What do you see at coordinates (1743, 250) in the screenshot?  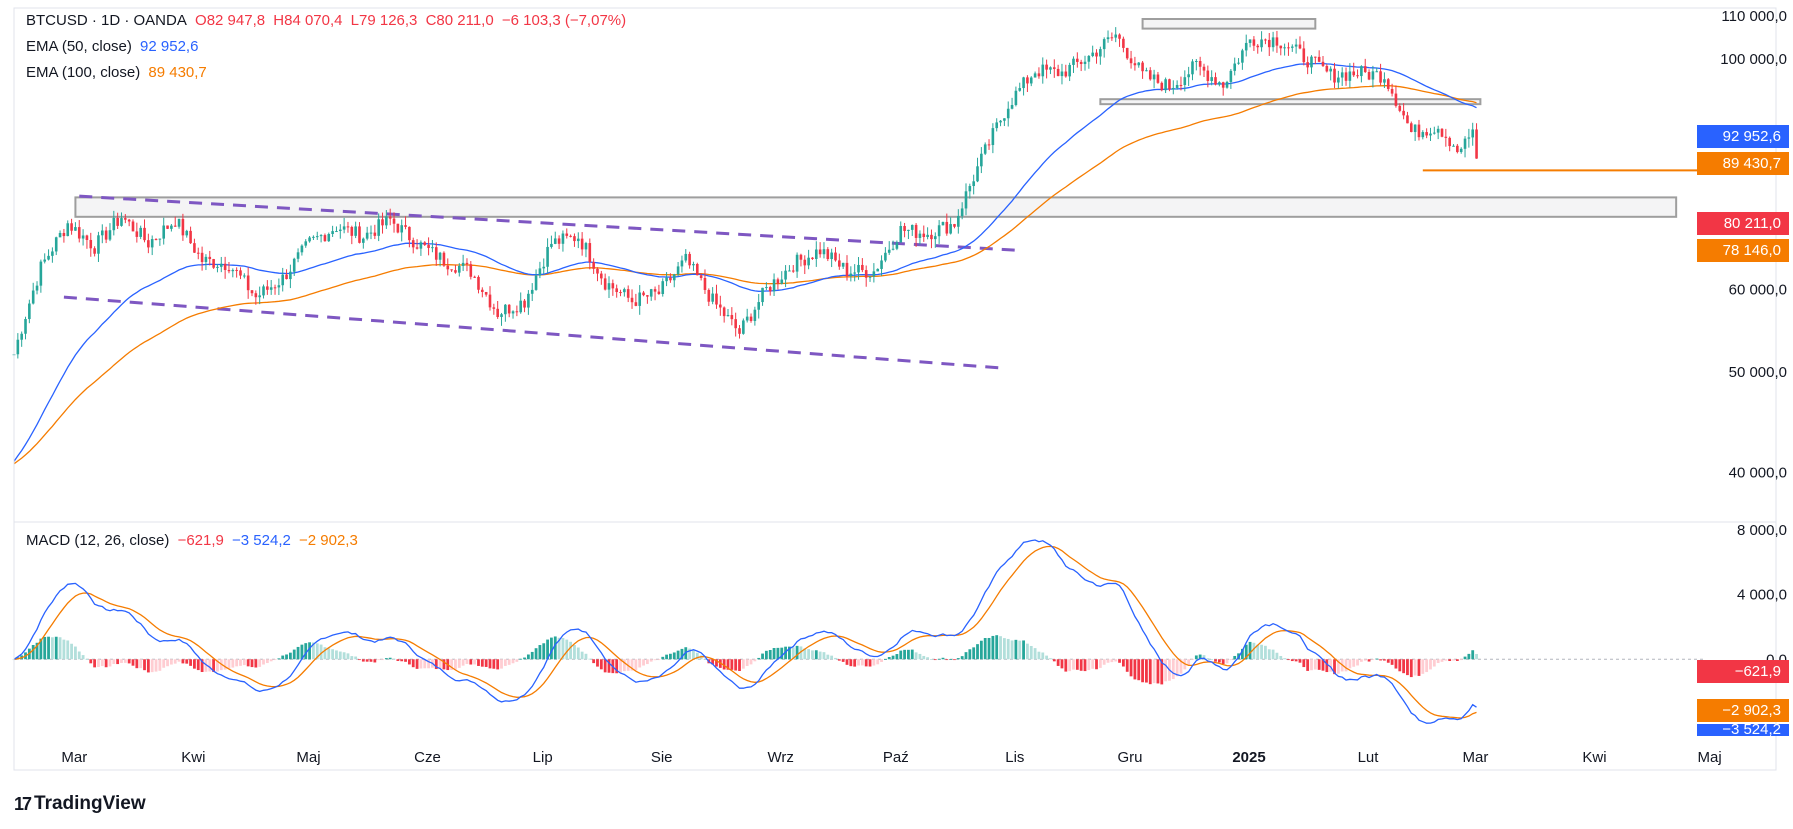 I see `level-price-badge: 78 146,0` at bounding box center [1743, 250].